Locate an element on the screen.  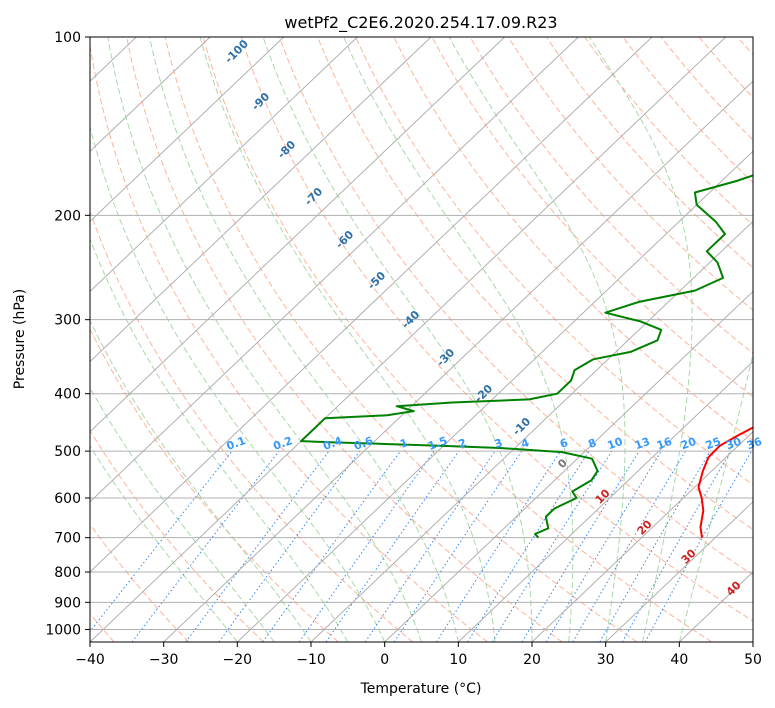
mixing-ratio-label: 0.2 is located at coordinates (282, 443).